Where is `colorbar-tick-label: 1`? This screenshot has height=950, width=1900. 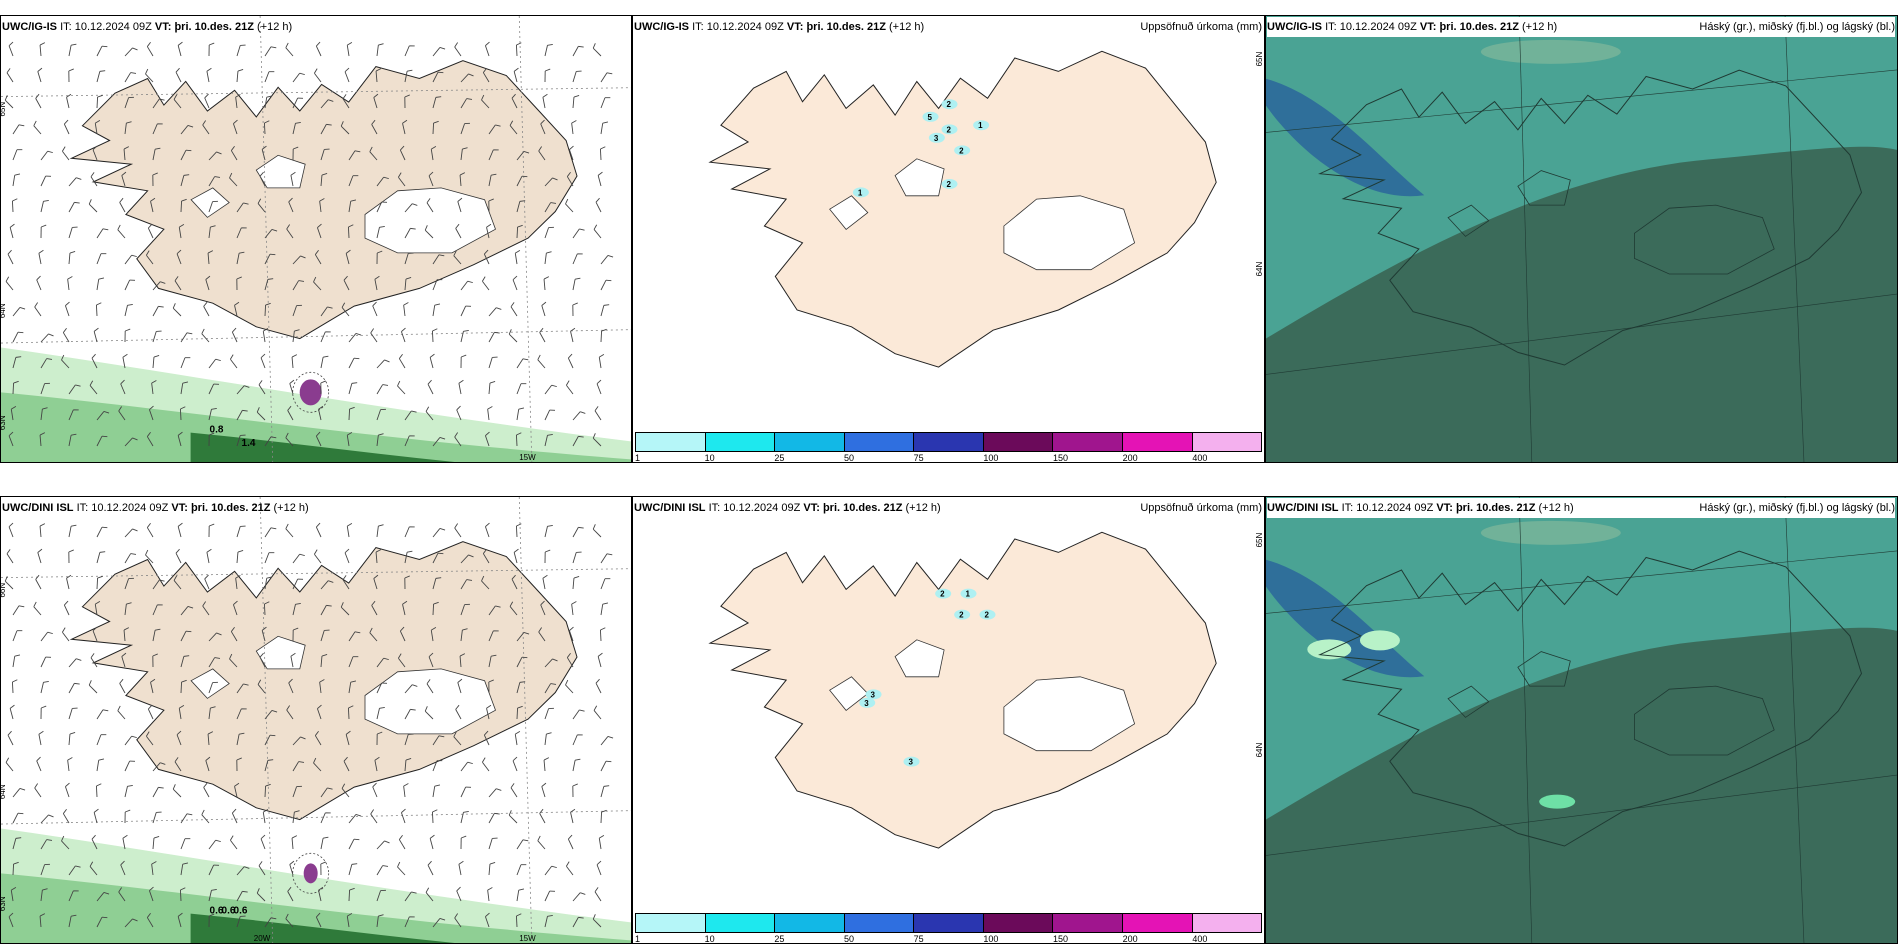 colorbar-tick-label: 1 is located at coordinates (638, 939).